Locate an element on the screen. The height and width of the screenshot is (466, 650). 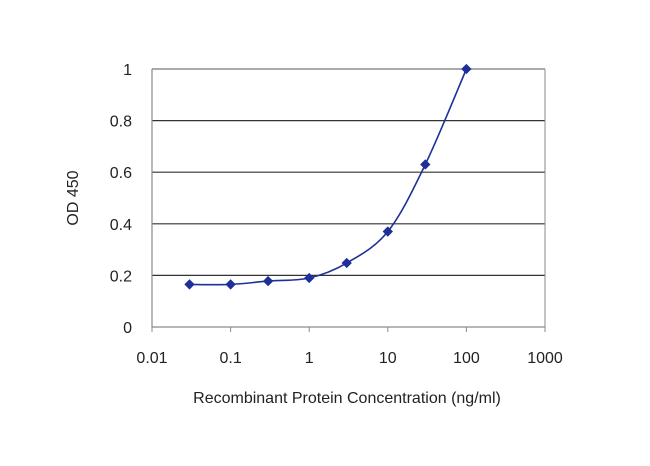
y-tick-label-3: 0.6 is located at coordinates (121, 173).